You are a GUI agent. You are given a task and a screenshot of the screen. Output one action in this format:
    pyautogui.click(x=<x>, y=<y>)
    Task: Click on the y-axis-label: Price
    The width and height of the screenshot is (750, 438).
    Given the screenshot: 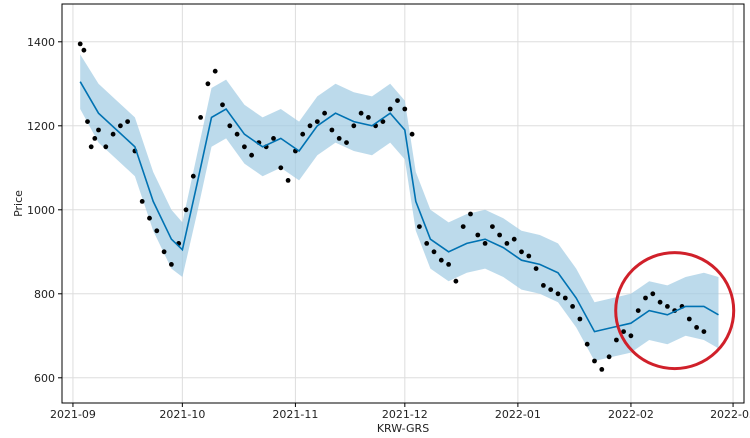 What is the action you would take?
    pyautogui.click(x=18, y=203)
    